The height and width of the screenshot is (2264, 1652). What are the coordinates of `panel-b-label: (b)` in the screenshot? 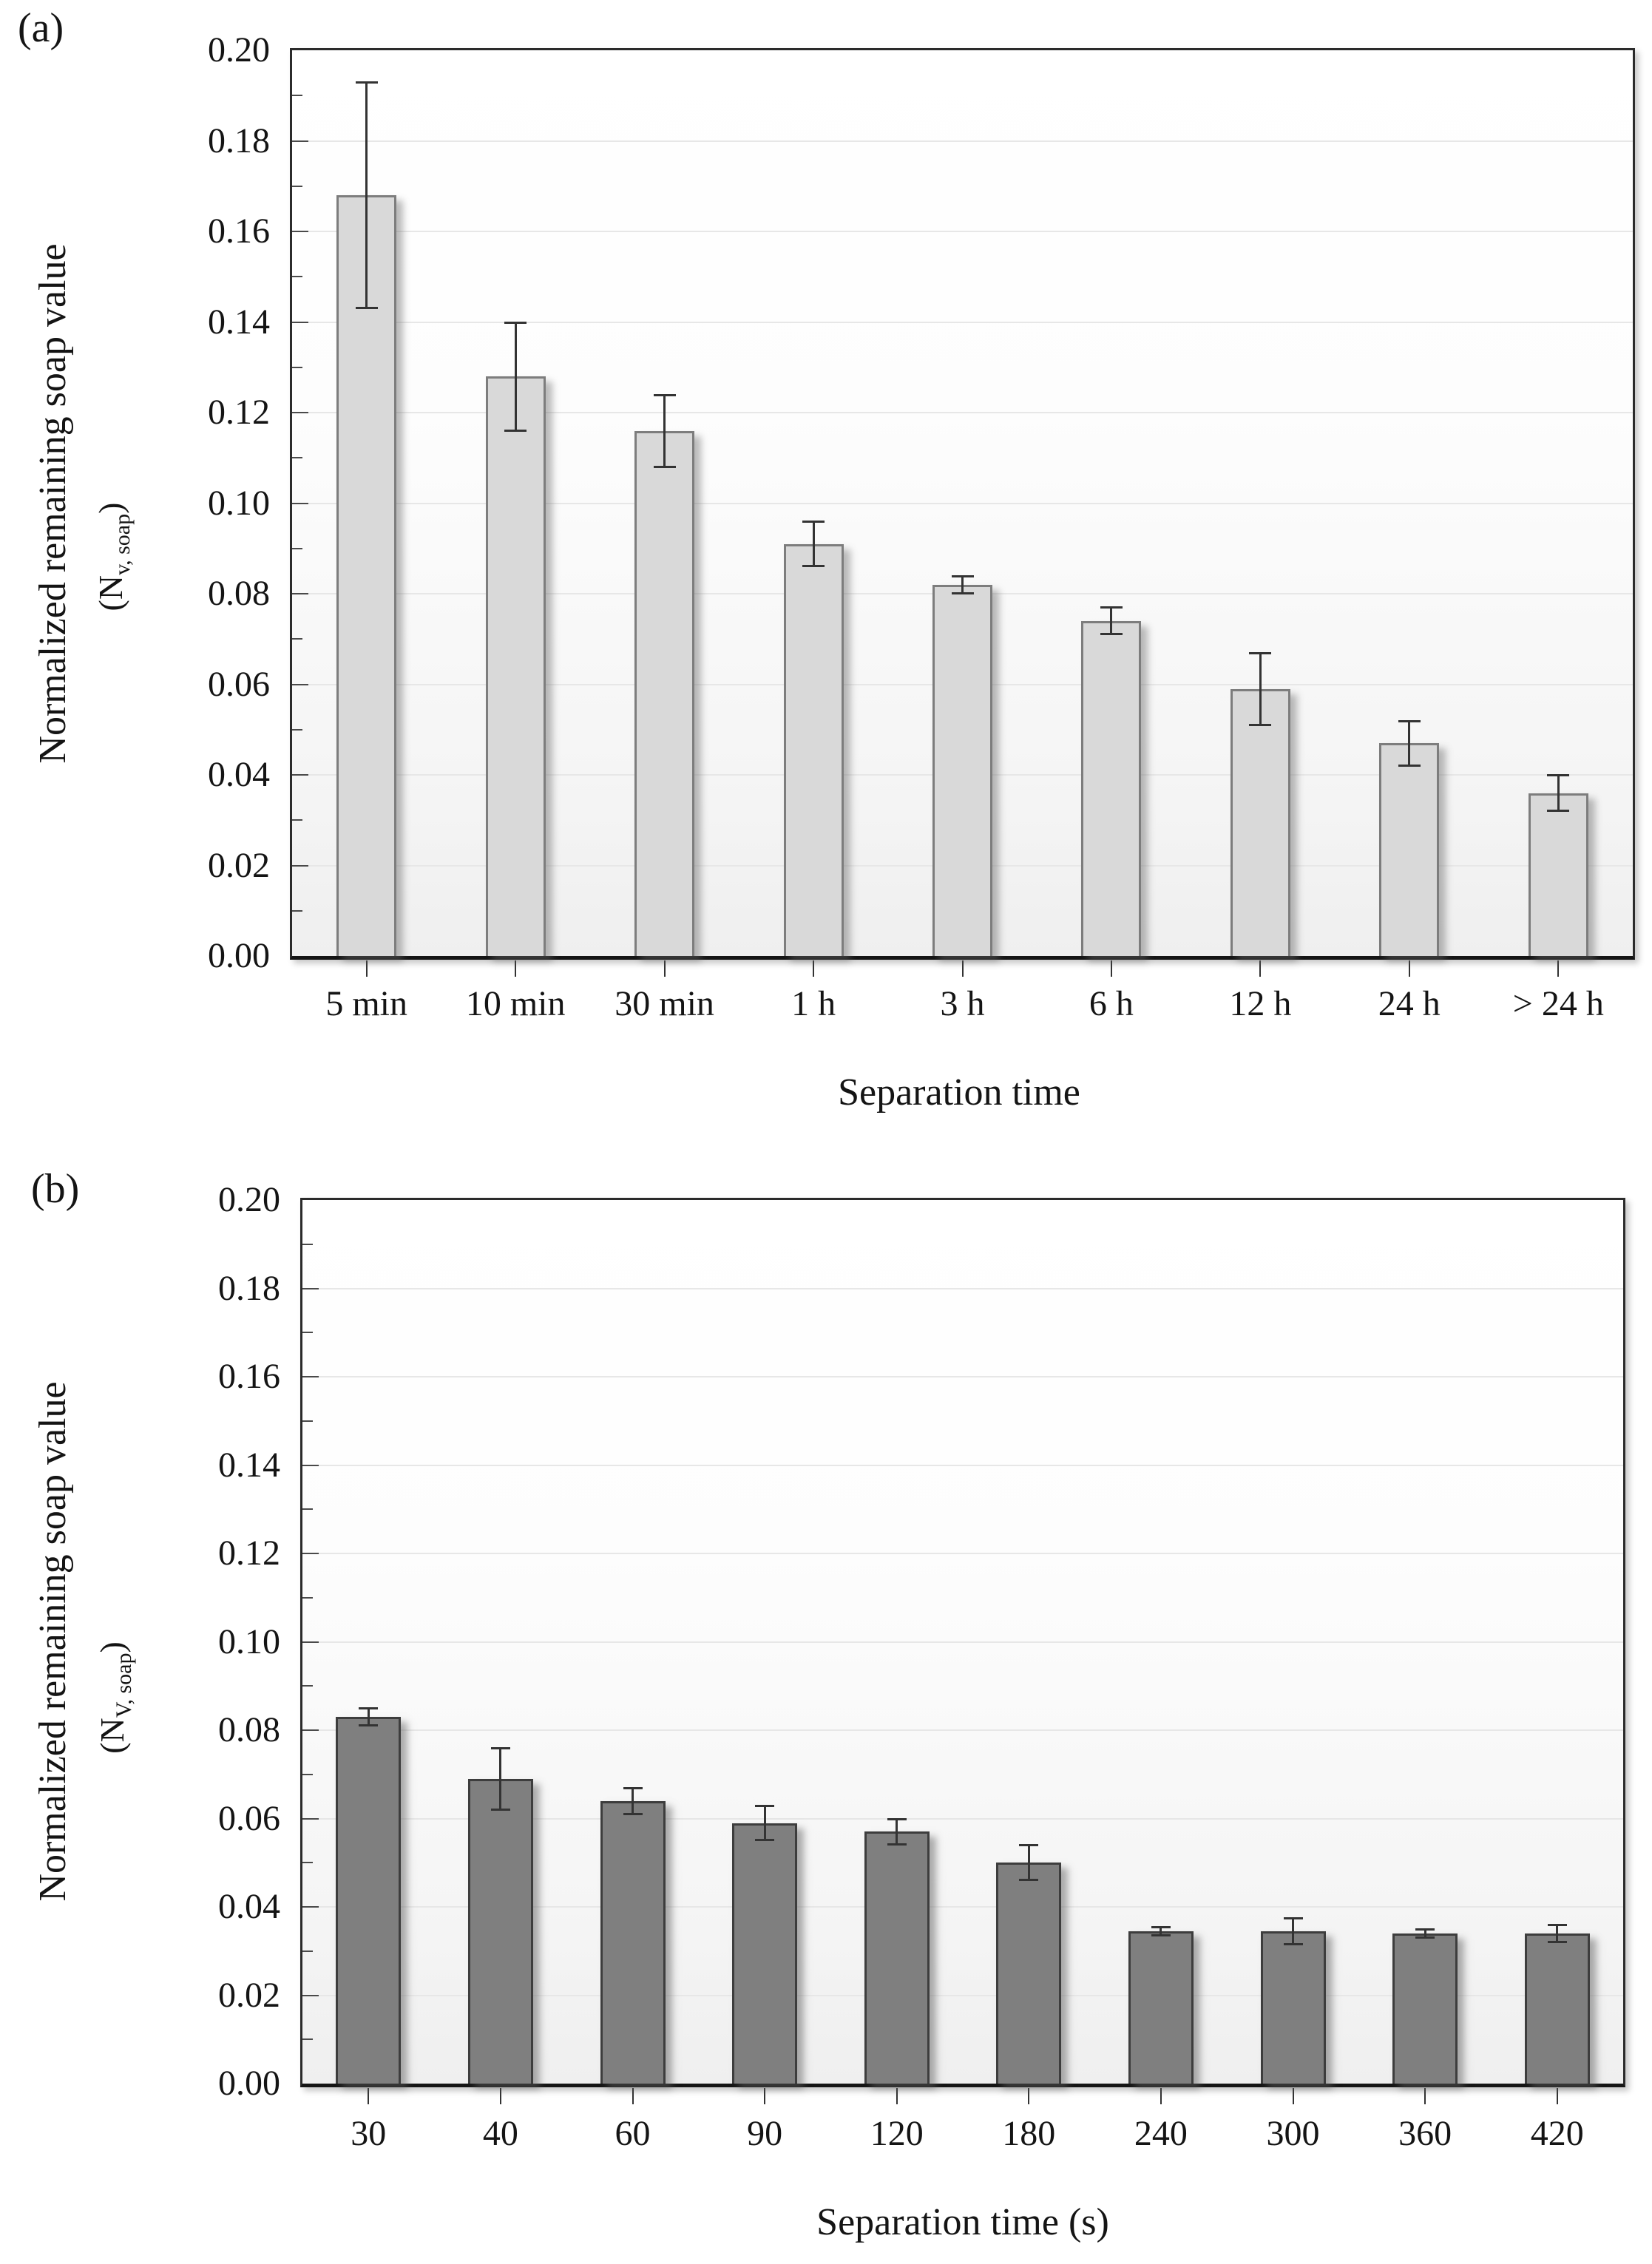 It's located at (55, 1189).